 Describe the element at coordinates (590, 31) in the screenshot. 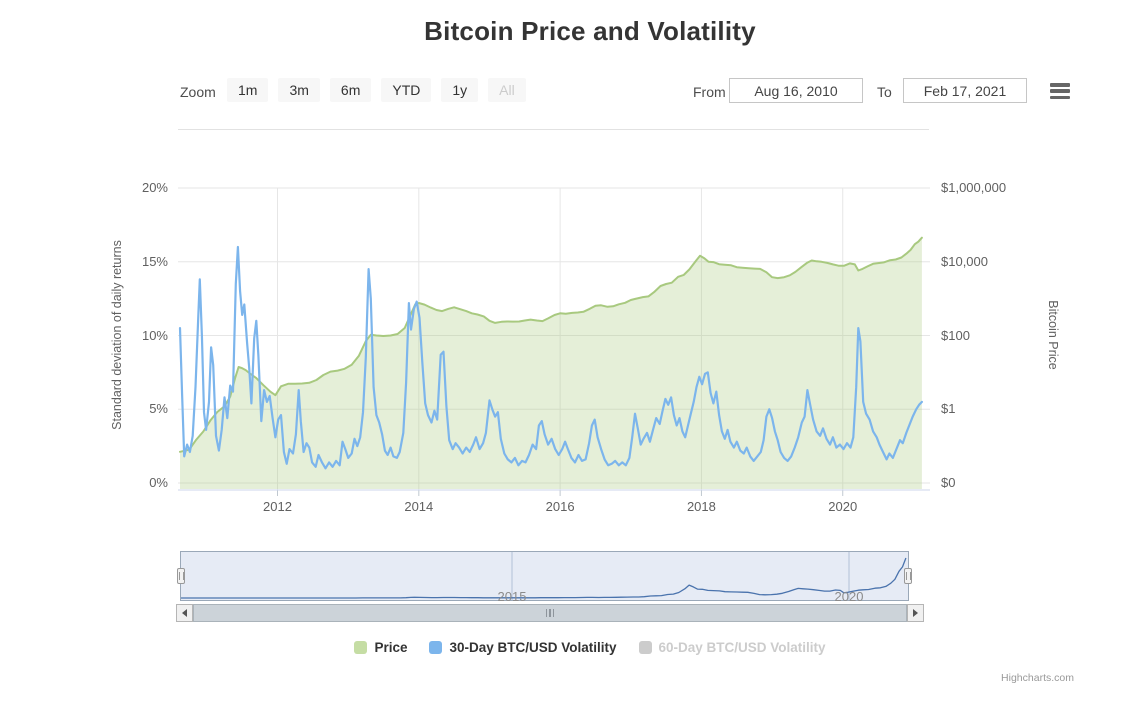

I see `chart-title: Bitcoin Price and Volatility` at that location.